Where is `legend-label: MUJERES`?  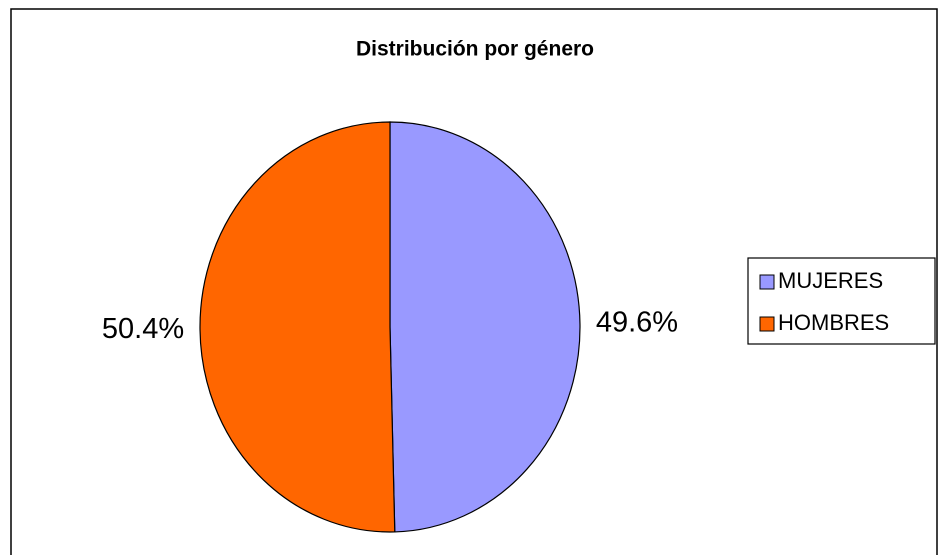 legend-label: MUJERES is located at coordinates (830, 280).